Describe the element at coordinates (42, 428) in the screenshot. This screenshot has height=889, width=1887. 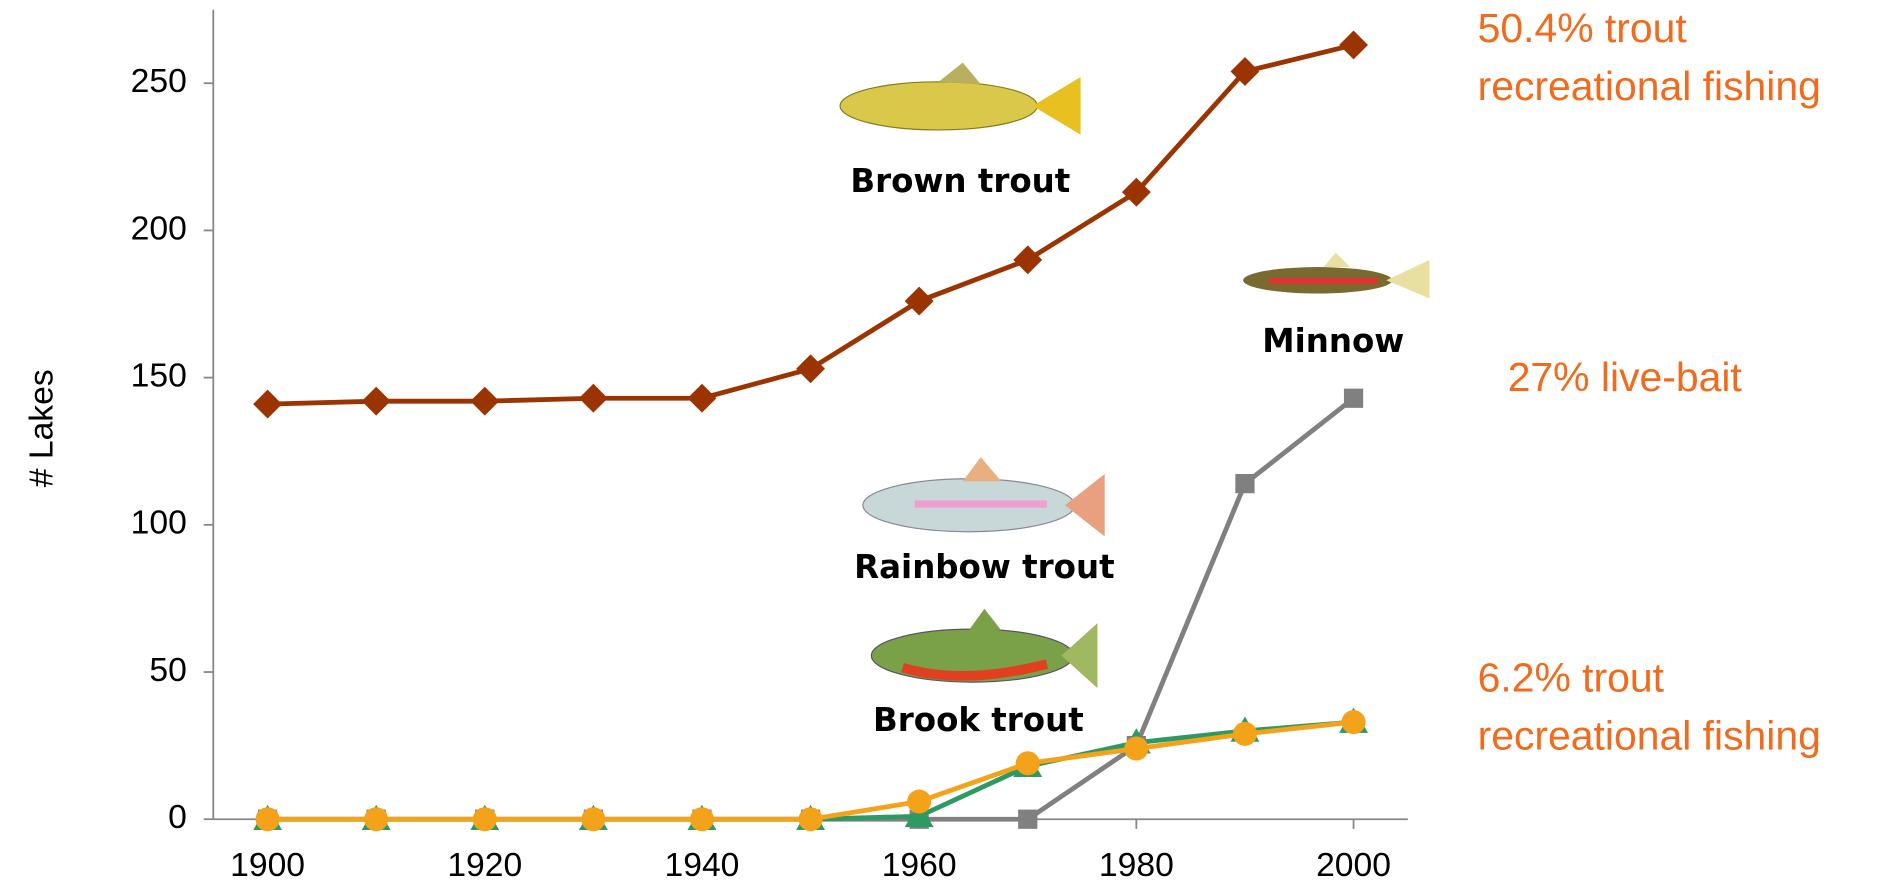
I see `y-axis-label: # Lakes` at that location.